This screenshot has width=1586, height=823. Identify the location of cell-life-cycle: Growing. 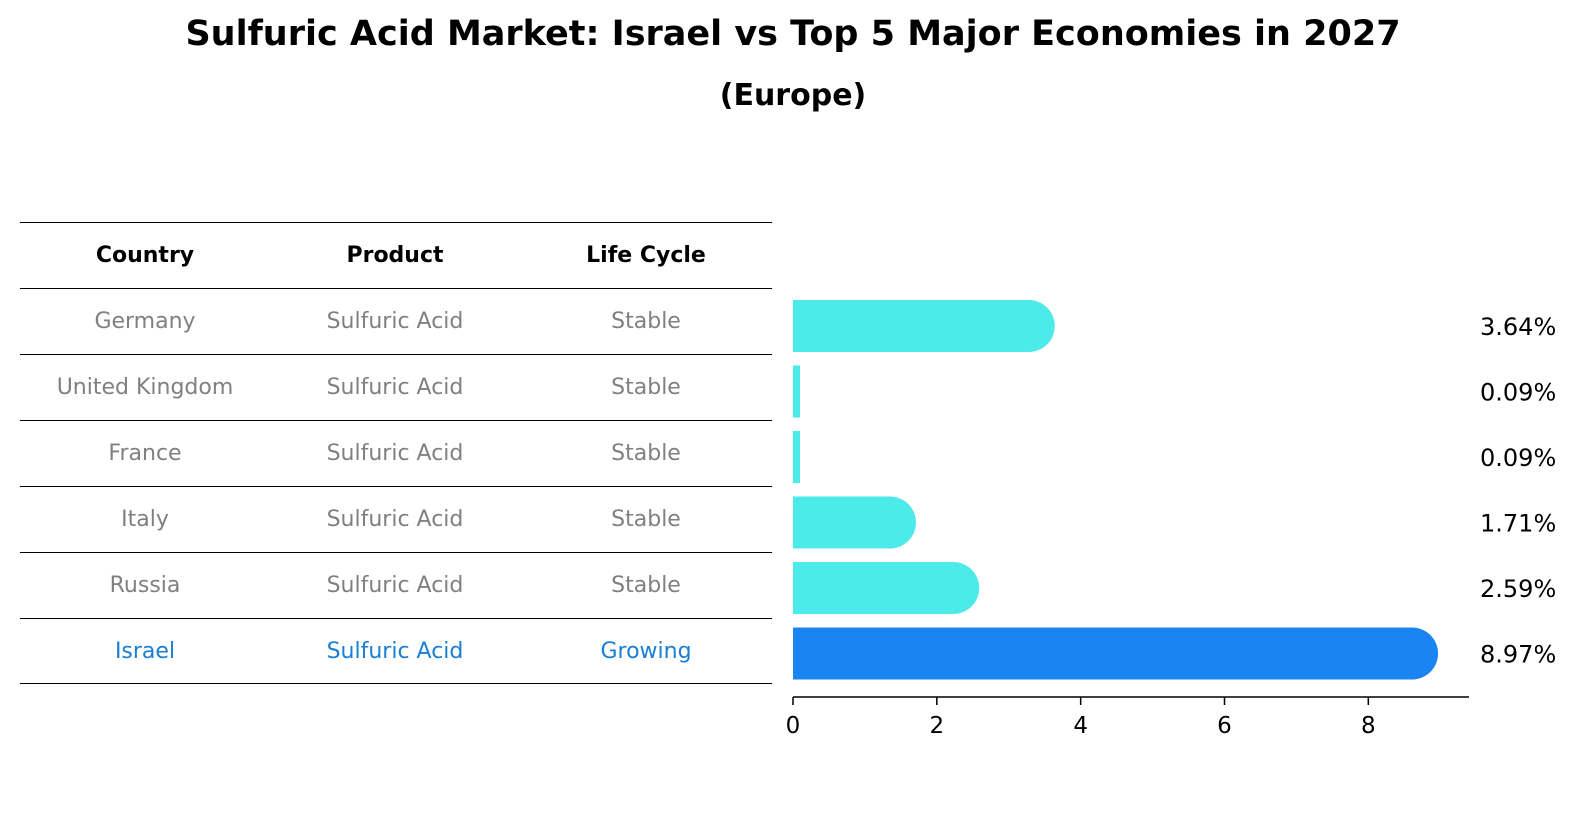
(646, 651).